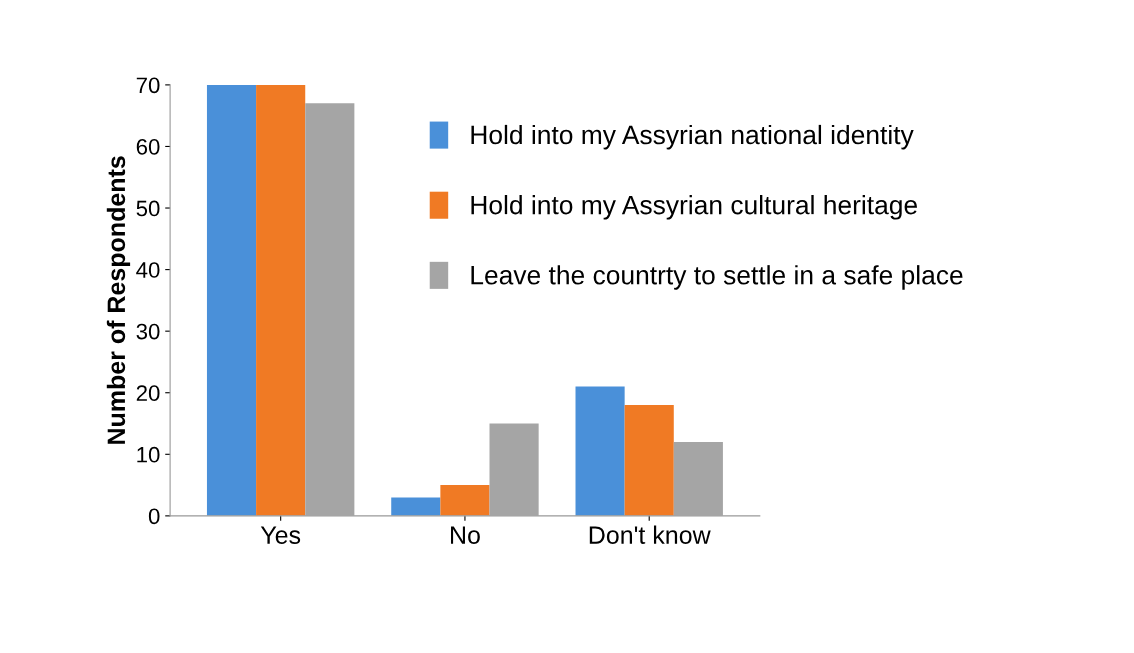 The height and width of the screenshot is (653, 1134). I want to click on x-tick-label: Yes, so click(280, 535).